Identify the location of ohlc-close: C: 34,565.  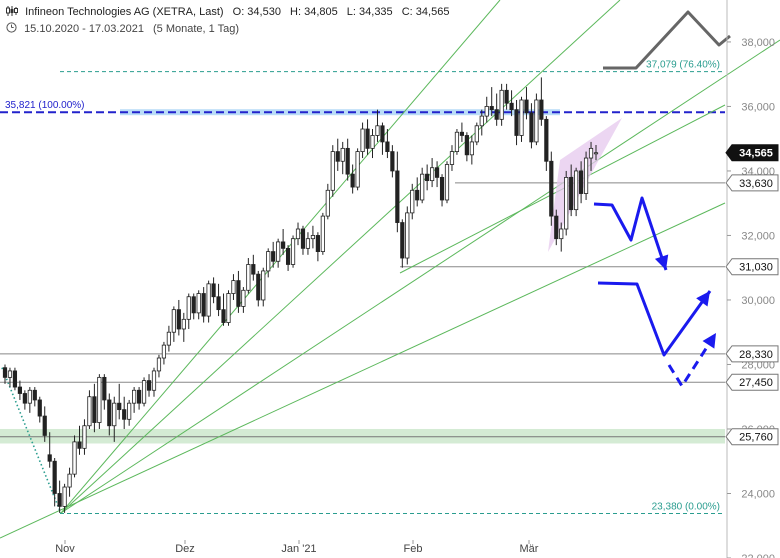
(425, 12).